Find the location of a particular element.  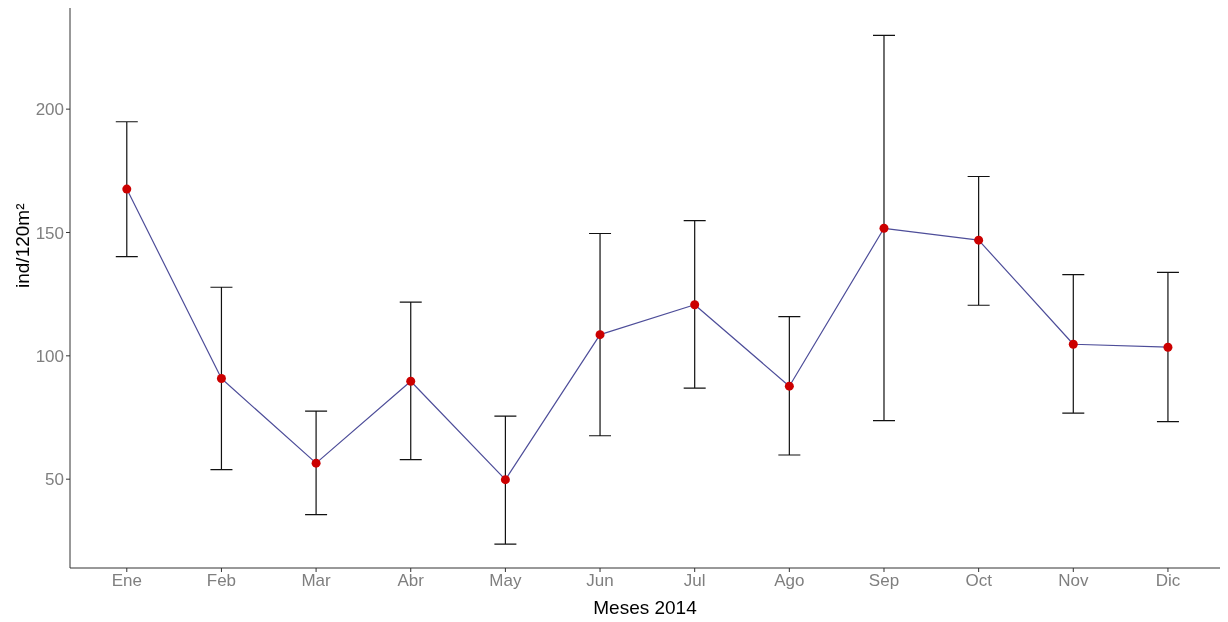

x-tick-label: Nov is located at coordinates (1073, 581).